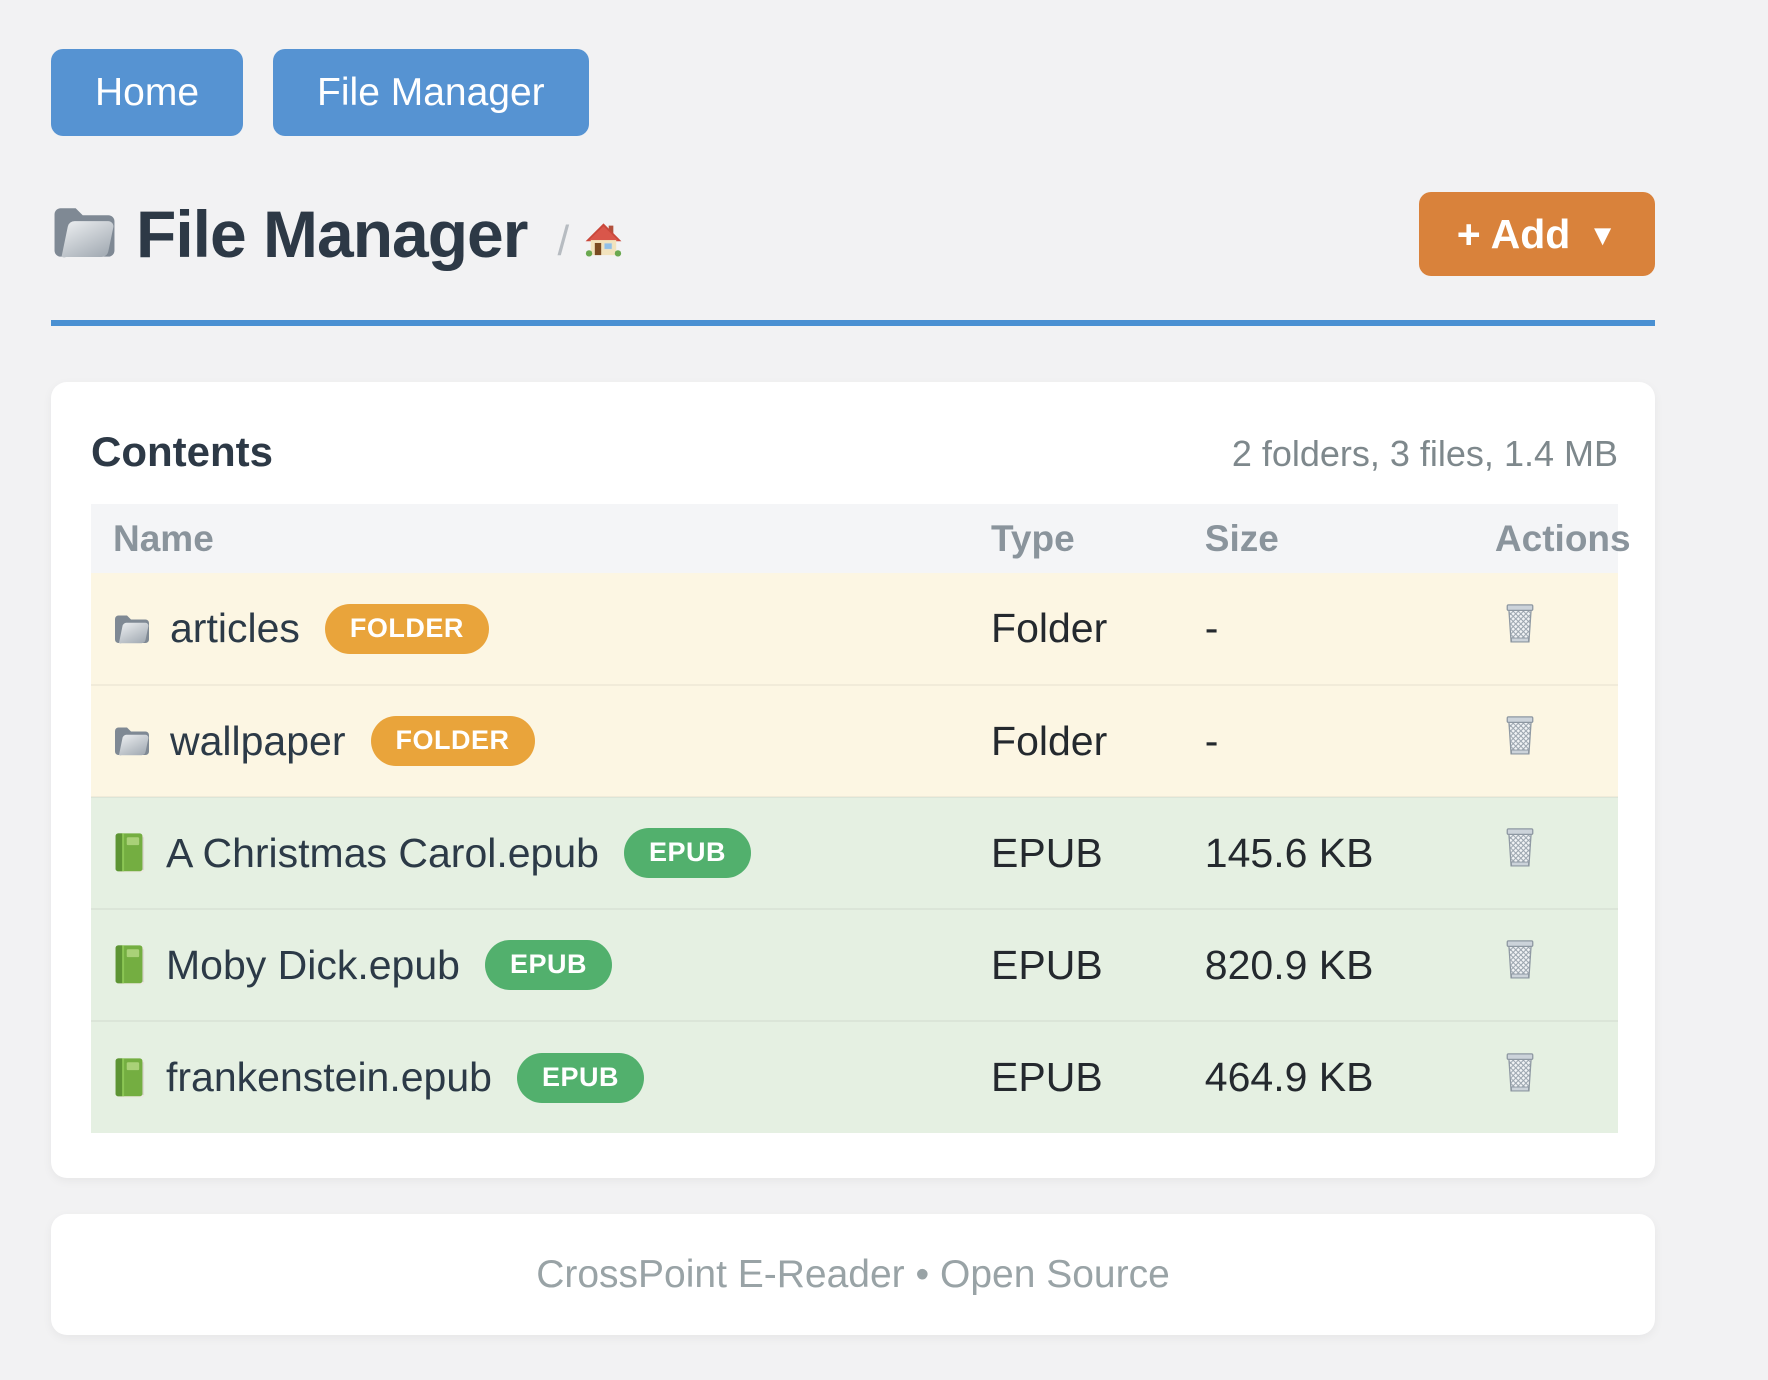 The height and width of the screenshot is (1380, 1768). Describe the element at coordinates (854, 452) in the screenshot. I see `contents-card-header: Contents 2 folders, 3 files, 1.4 MB` at that location.